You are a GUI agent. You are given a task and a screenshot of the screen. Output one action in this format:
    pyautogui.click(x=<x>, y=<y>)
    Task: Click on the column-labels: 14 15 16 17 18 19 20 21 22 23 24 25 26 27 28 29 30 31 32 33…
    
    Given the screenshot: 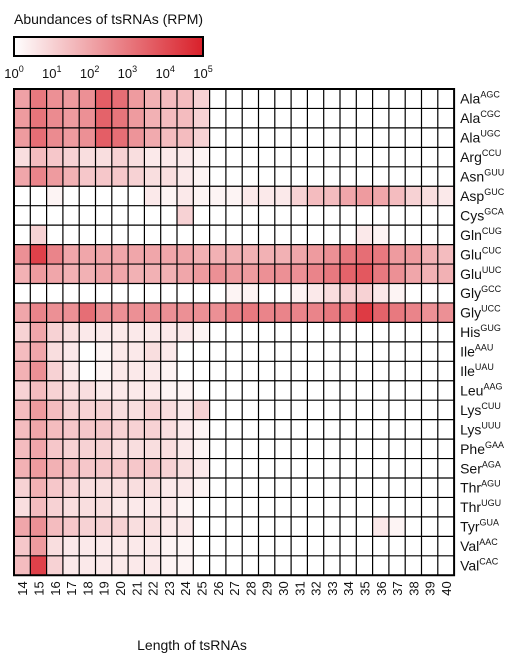 What is the action you would take?
    pyautogui.click(x=234, y=588)
    